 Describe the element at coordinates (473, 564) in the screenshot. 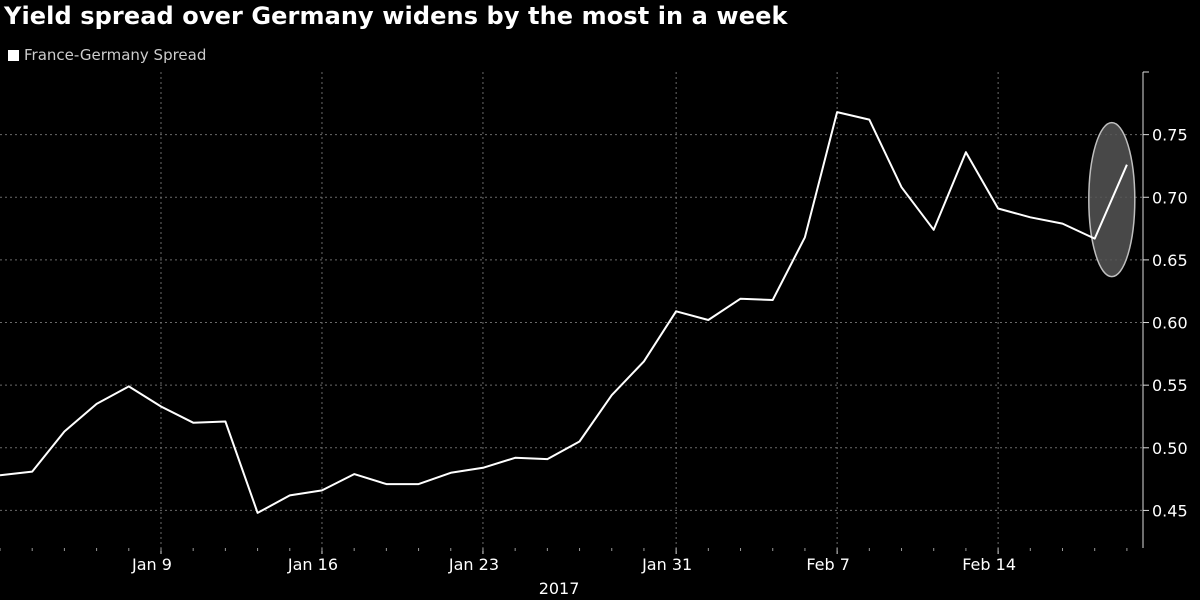

I see `x-tick-label: Jan 23` at that location.